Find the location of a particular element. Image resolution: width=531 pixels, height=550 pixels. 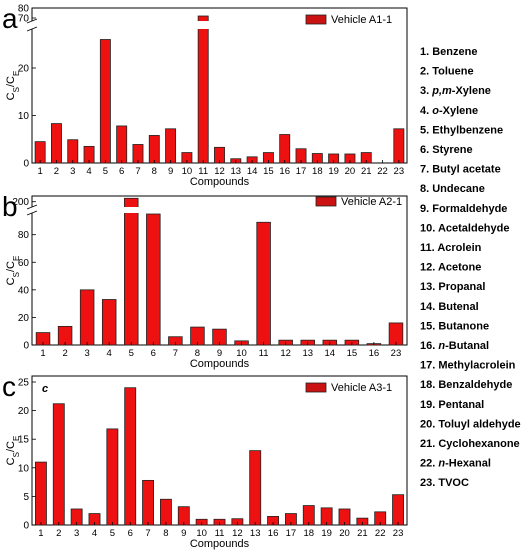

compound-item: 2. Toluene is located at coordinates (447, 72).